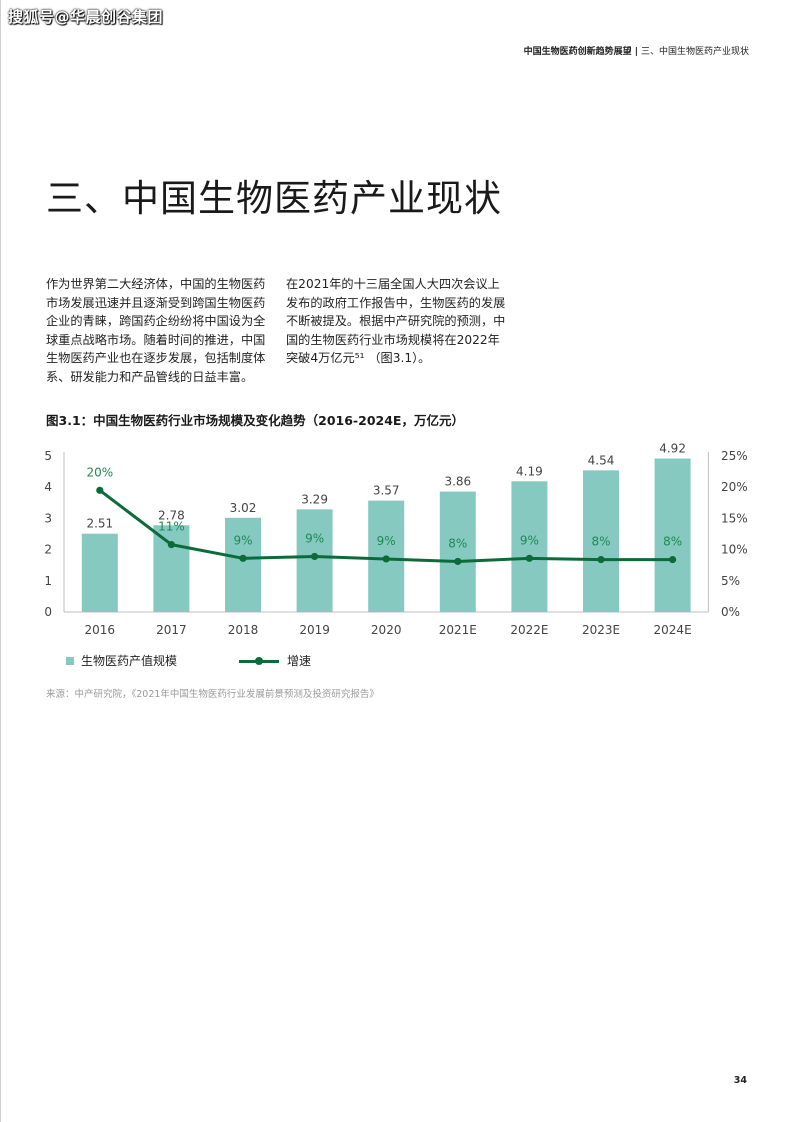 The height and width of the screenshot is (1122, 793). What do you see at coordinates (314, 630) in the screenshot?
I see `x-axis-tick-label: 2019` at bounding box center [314, 630].